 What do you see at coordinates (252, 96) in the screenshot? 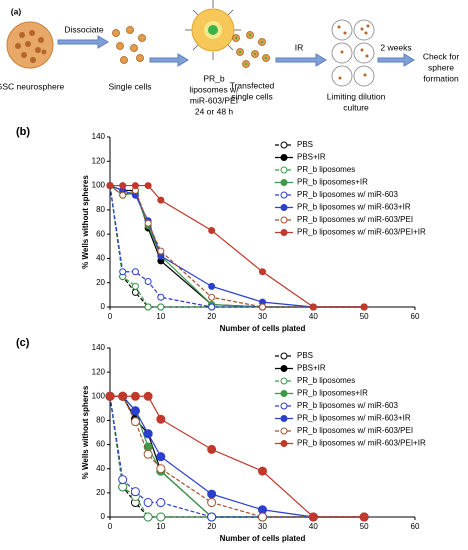
I see `step-label: single cells` at bounding box center [252, 96].